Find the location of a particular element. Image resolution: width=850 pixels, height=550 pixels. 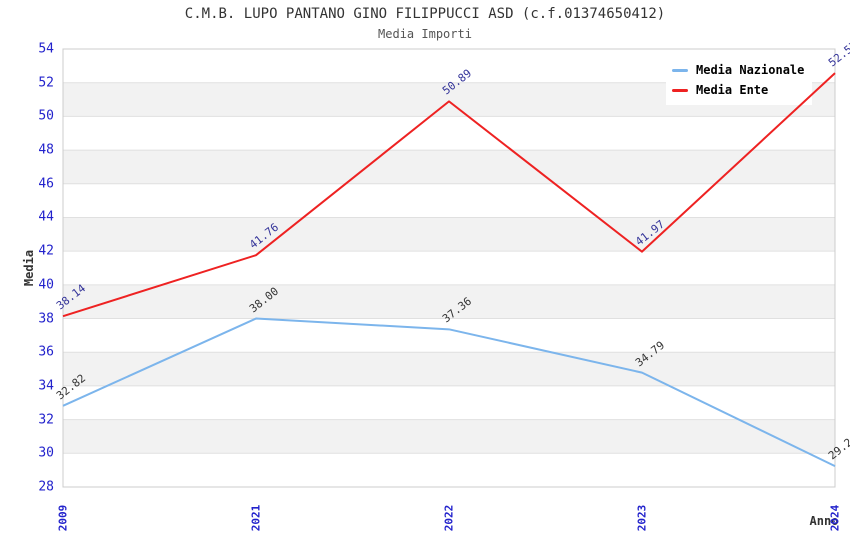

legend: Media Nazionale Media Ente is located at coordinates (739, 80).